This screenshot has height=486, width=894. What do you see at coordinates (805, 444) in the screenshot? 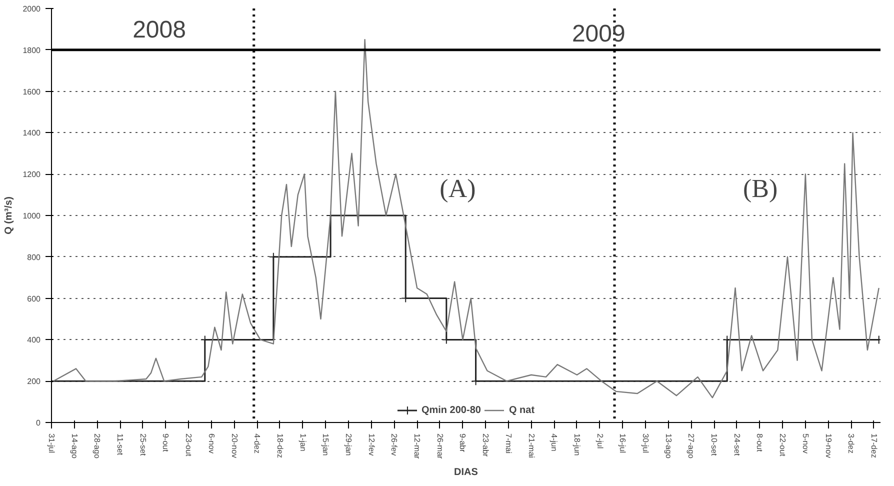
I see `x-tick-label: 5-nov` at bounding box center [805, 444].